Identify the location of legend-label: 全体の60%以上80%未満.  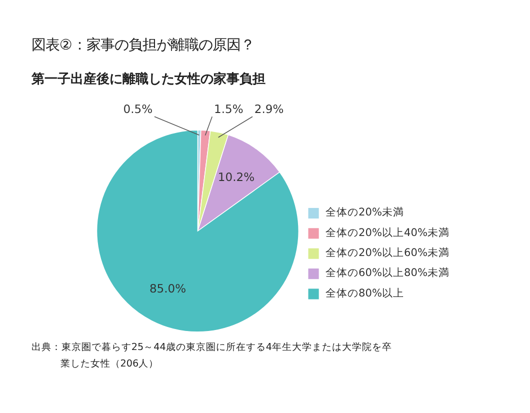
(388, 273).